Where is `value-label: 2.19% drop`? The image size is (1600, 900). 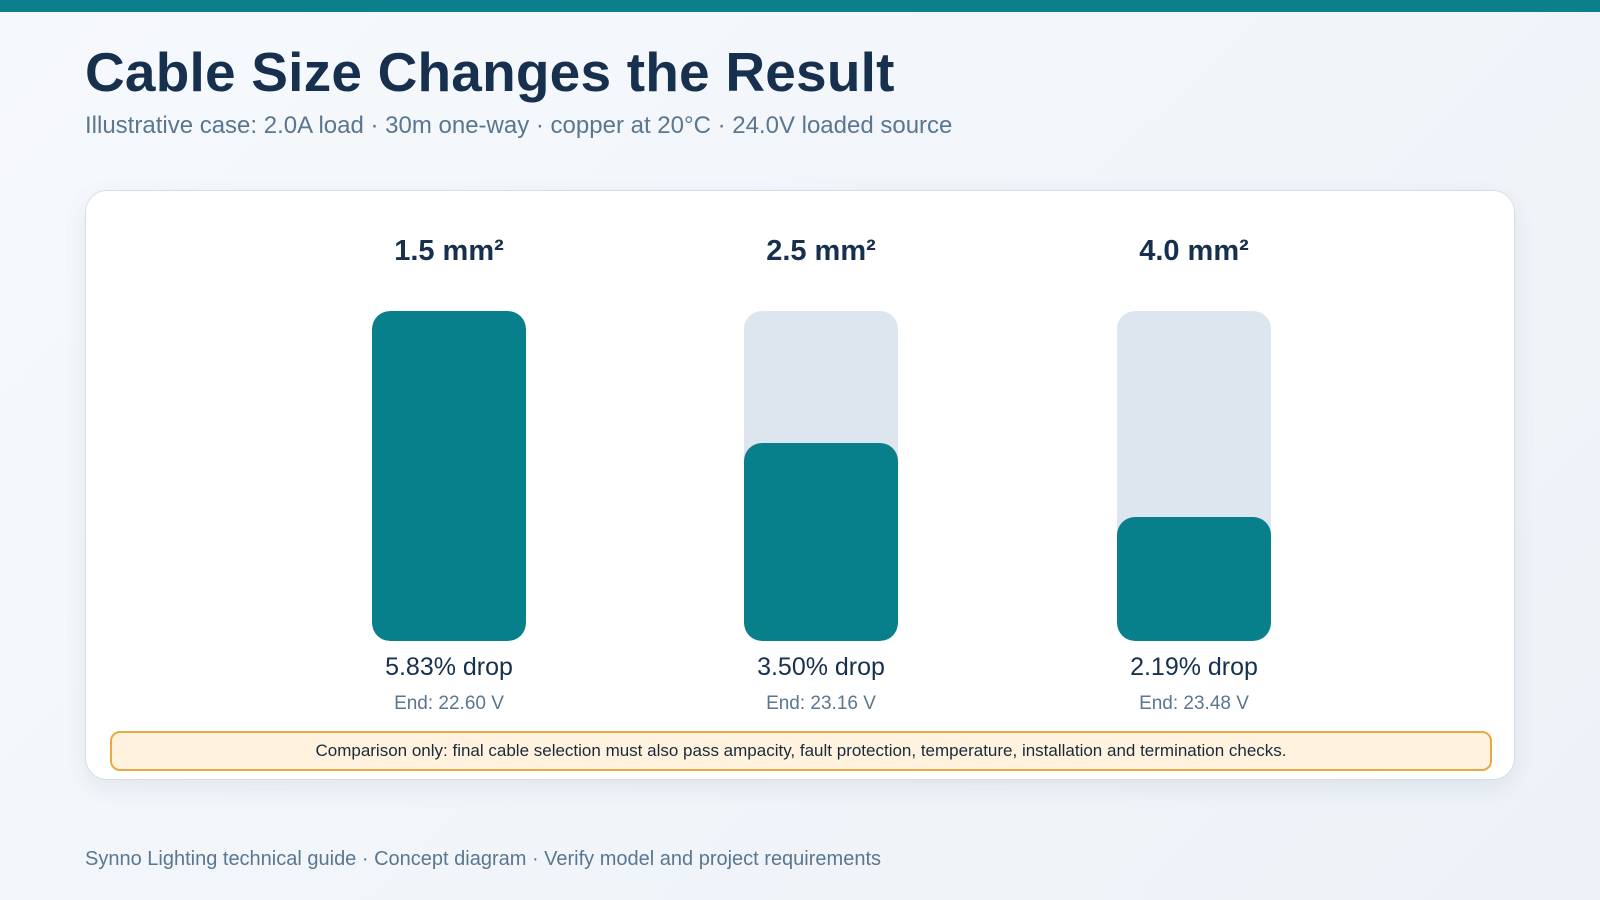 value-label: 2.19% drop is located at coordinates (1194, 667).